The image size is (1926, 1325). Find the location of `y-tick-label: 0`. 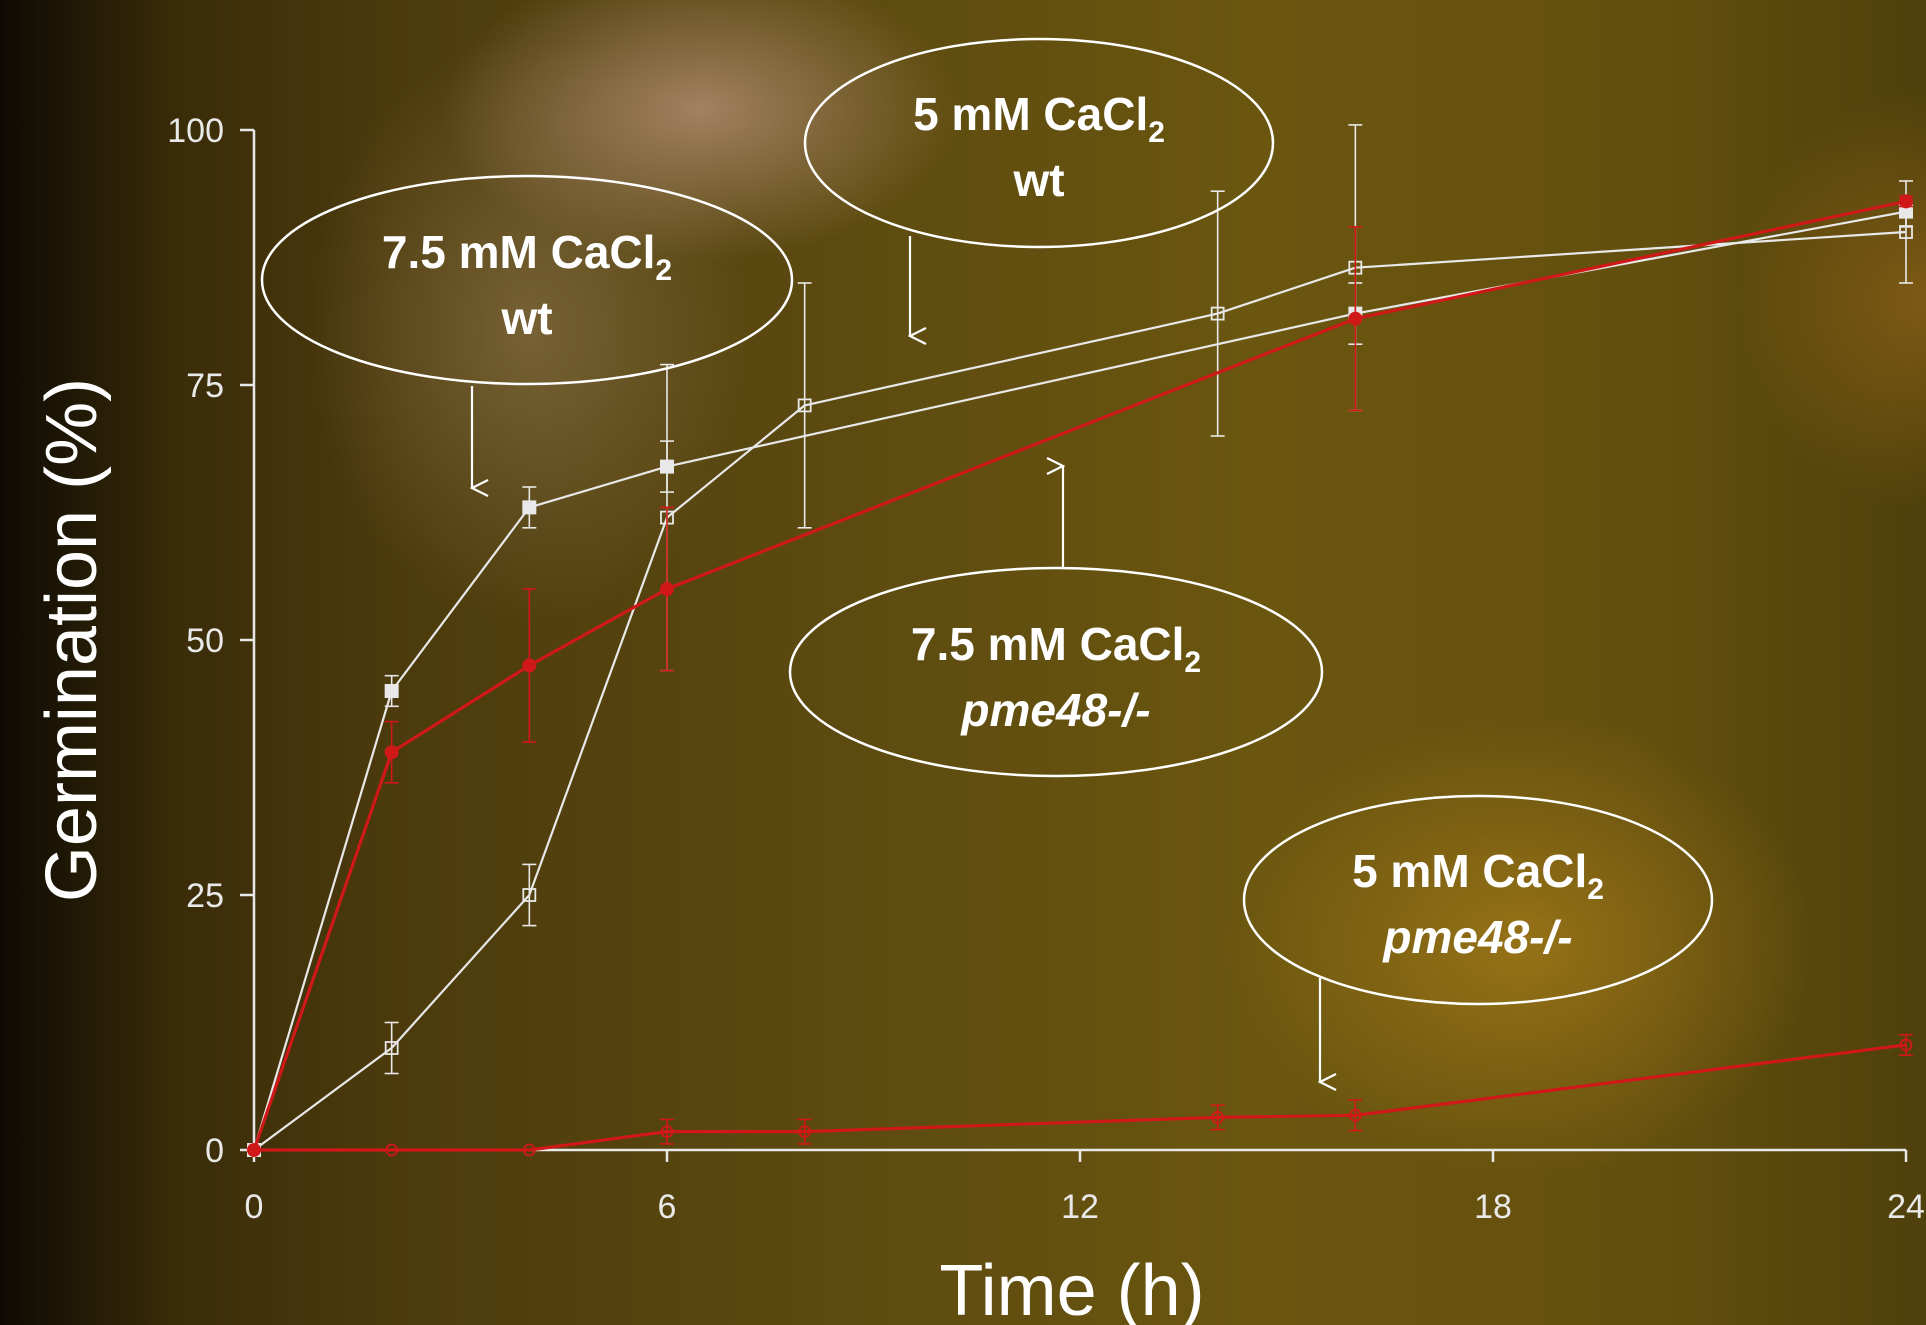

y-tick-label: 0 is located at coordinates (214, 1151).